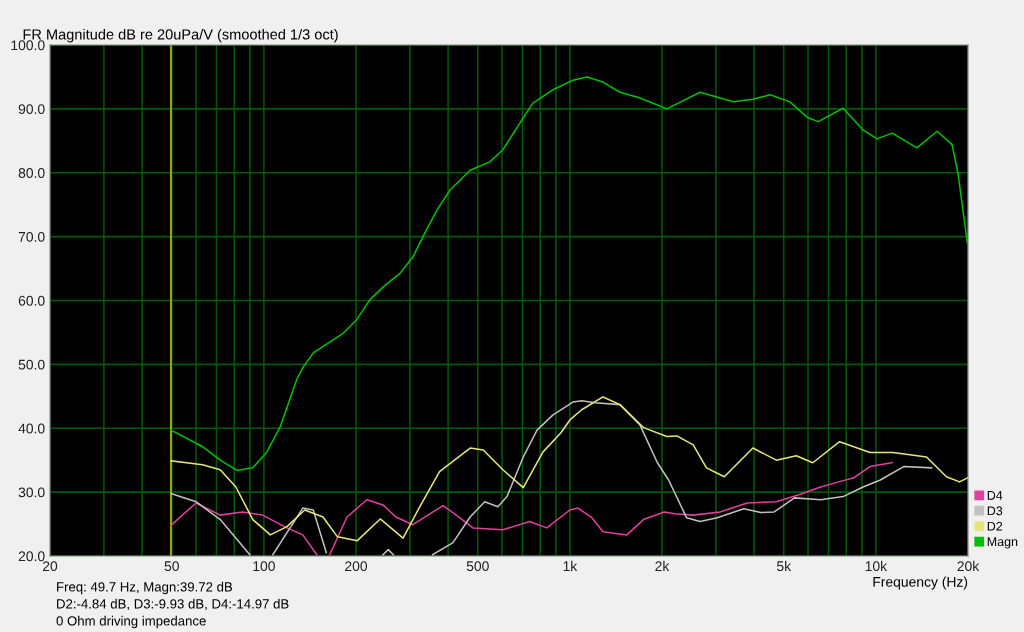 Image resolution: width=1024 pixels, height=632 pixels. What do you see at coordinates (28, 45) in the screenshot?
I see `y-tick-label: 100.0` at bounding box center [28, 45].